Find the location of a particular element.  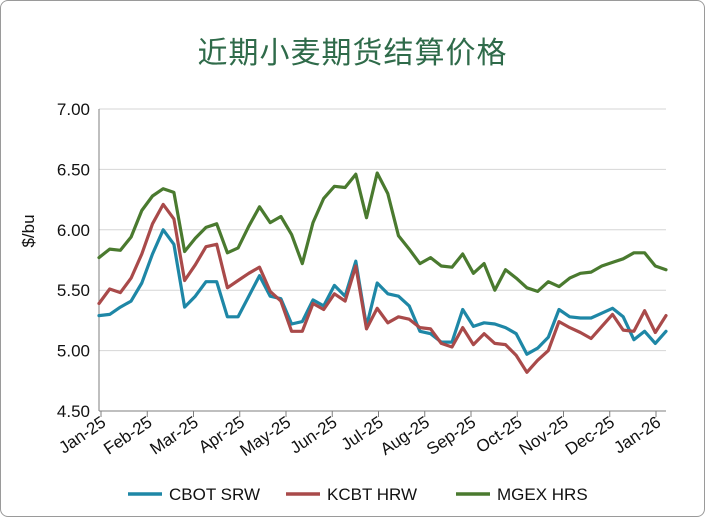

y-tick-label: 5.00 is located at coordinates (73, 351).